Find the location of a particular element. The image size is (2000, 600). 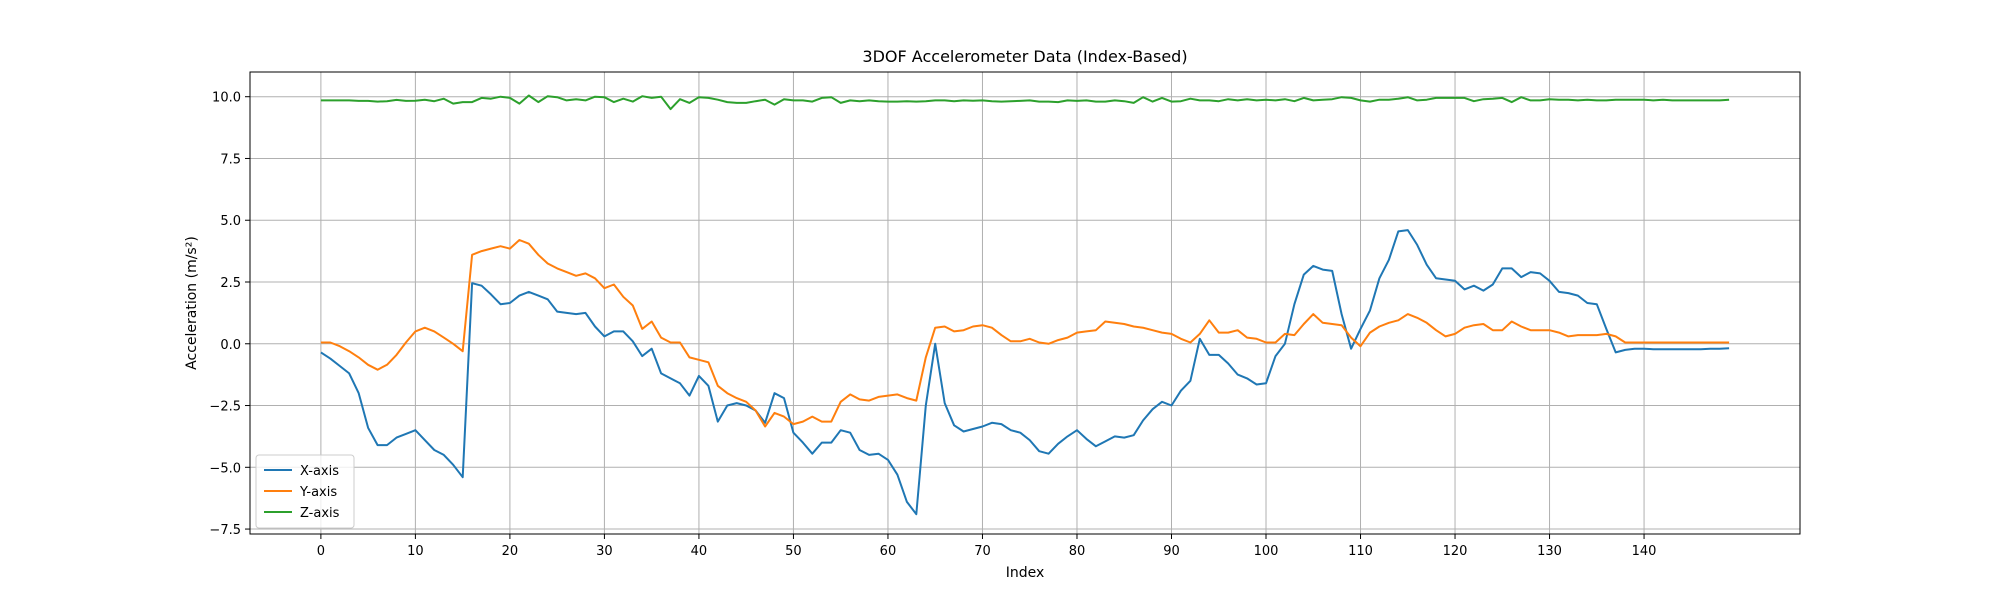

x-tick-label: 110 is located at coordinates (1360, 551).